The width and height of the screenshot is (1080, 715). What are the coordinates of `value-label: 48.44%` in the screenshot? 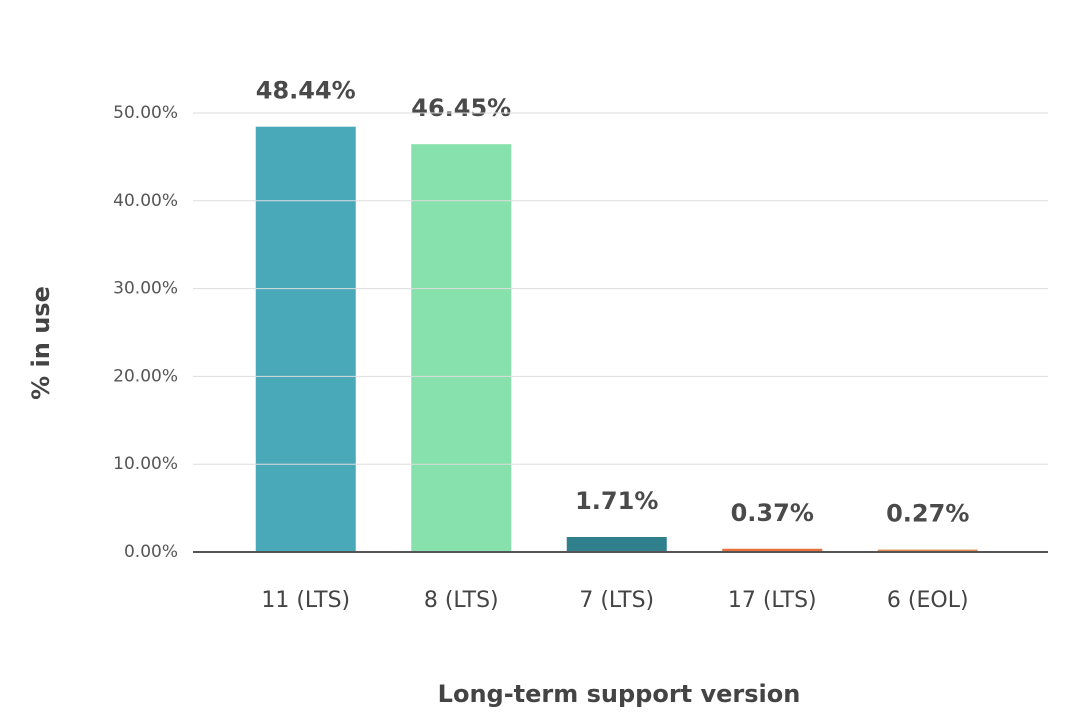 It's located at (306, 91).